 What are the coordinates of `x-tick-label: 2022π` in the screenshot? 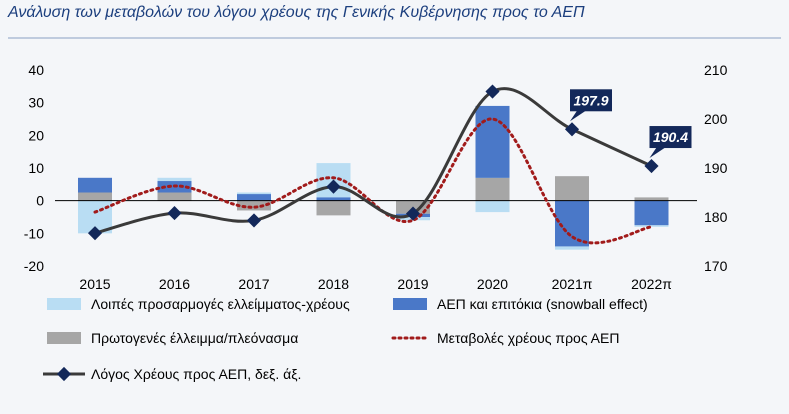 It's located at (651, 284).